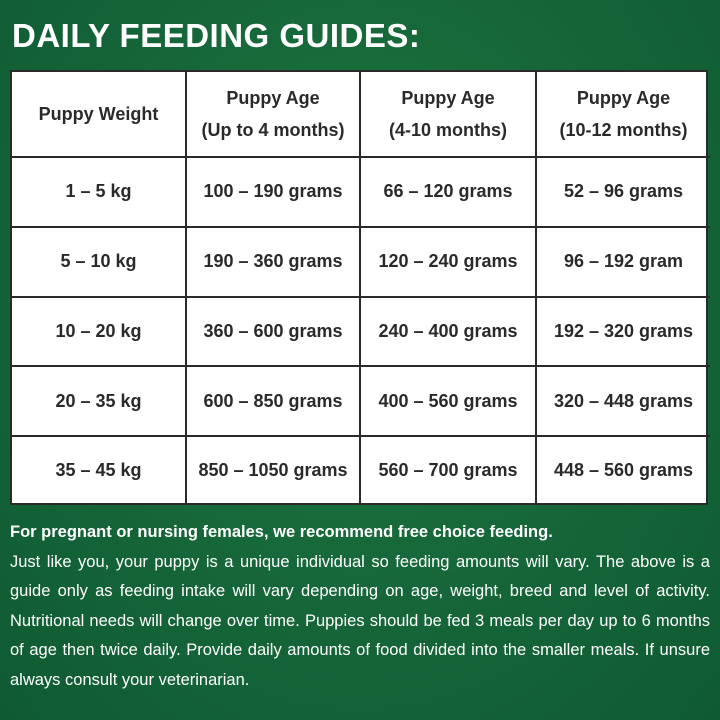 This screenshot has width=720, height=720. What do you see at coordinates (622, 331) in the screenshot?
I see `amount-cell: 192 – 320 grams` at bounding box center [622, 331].